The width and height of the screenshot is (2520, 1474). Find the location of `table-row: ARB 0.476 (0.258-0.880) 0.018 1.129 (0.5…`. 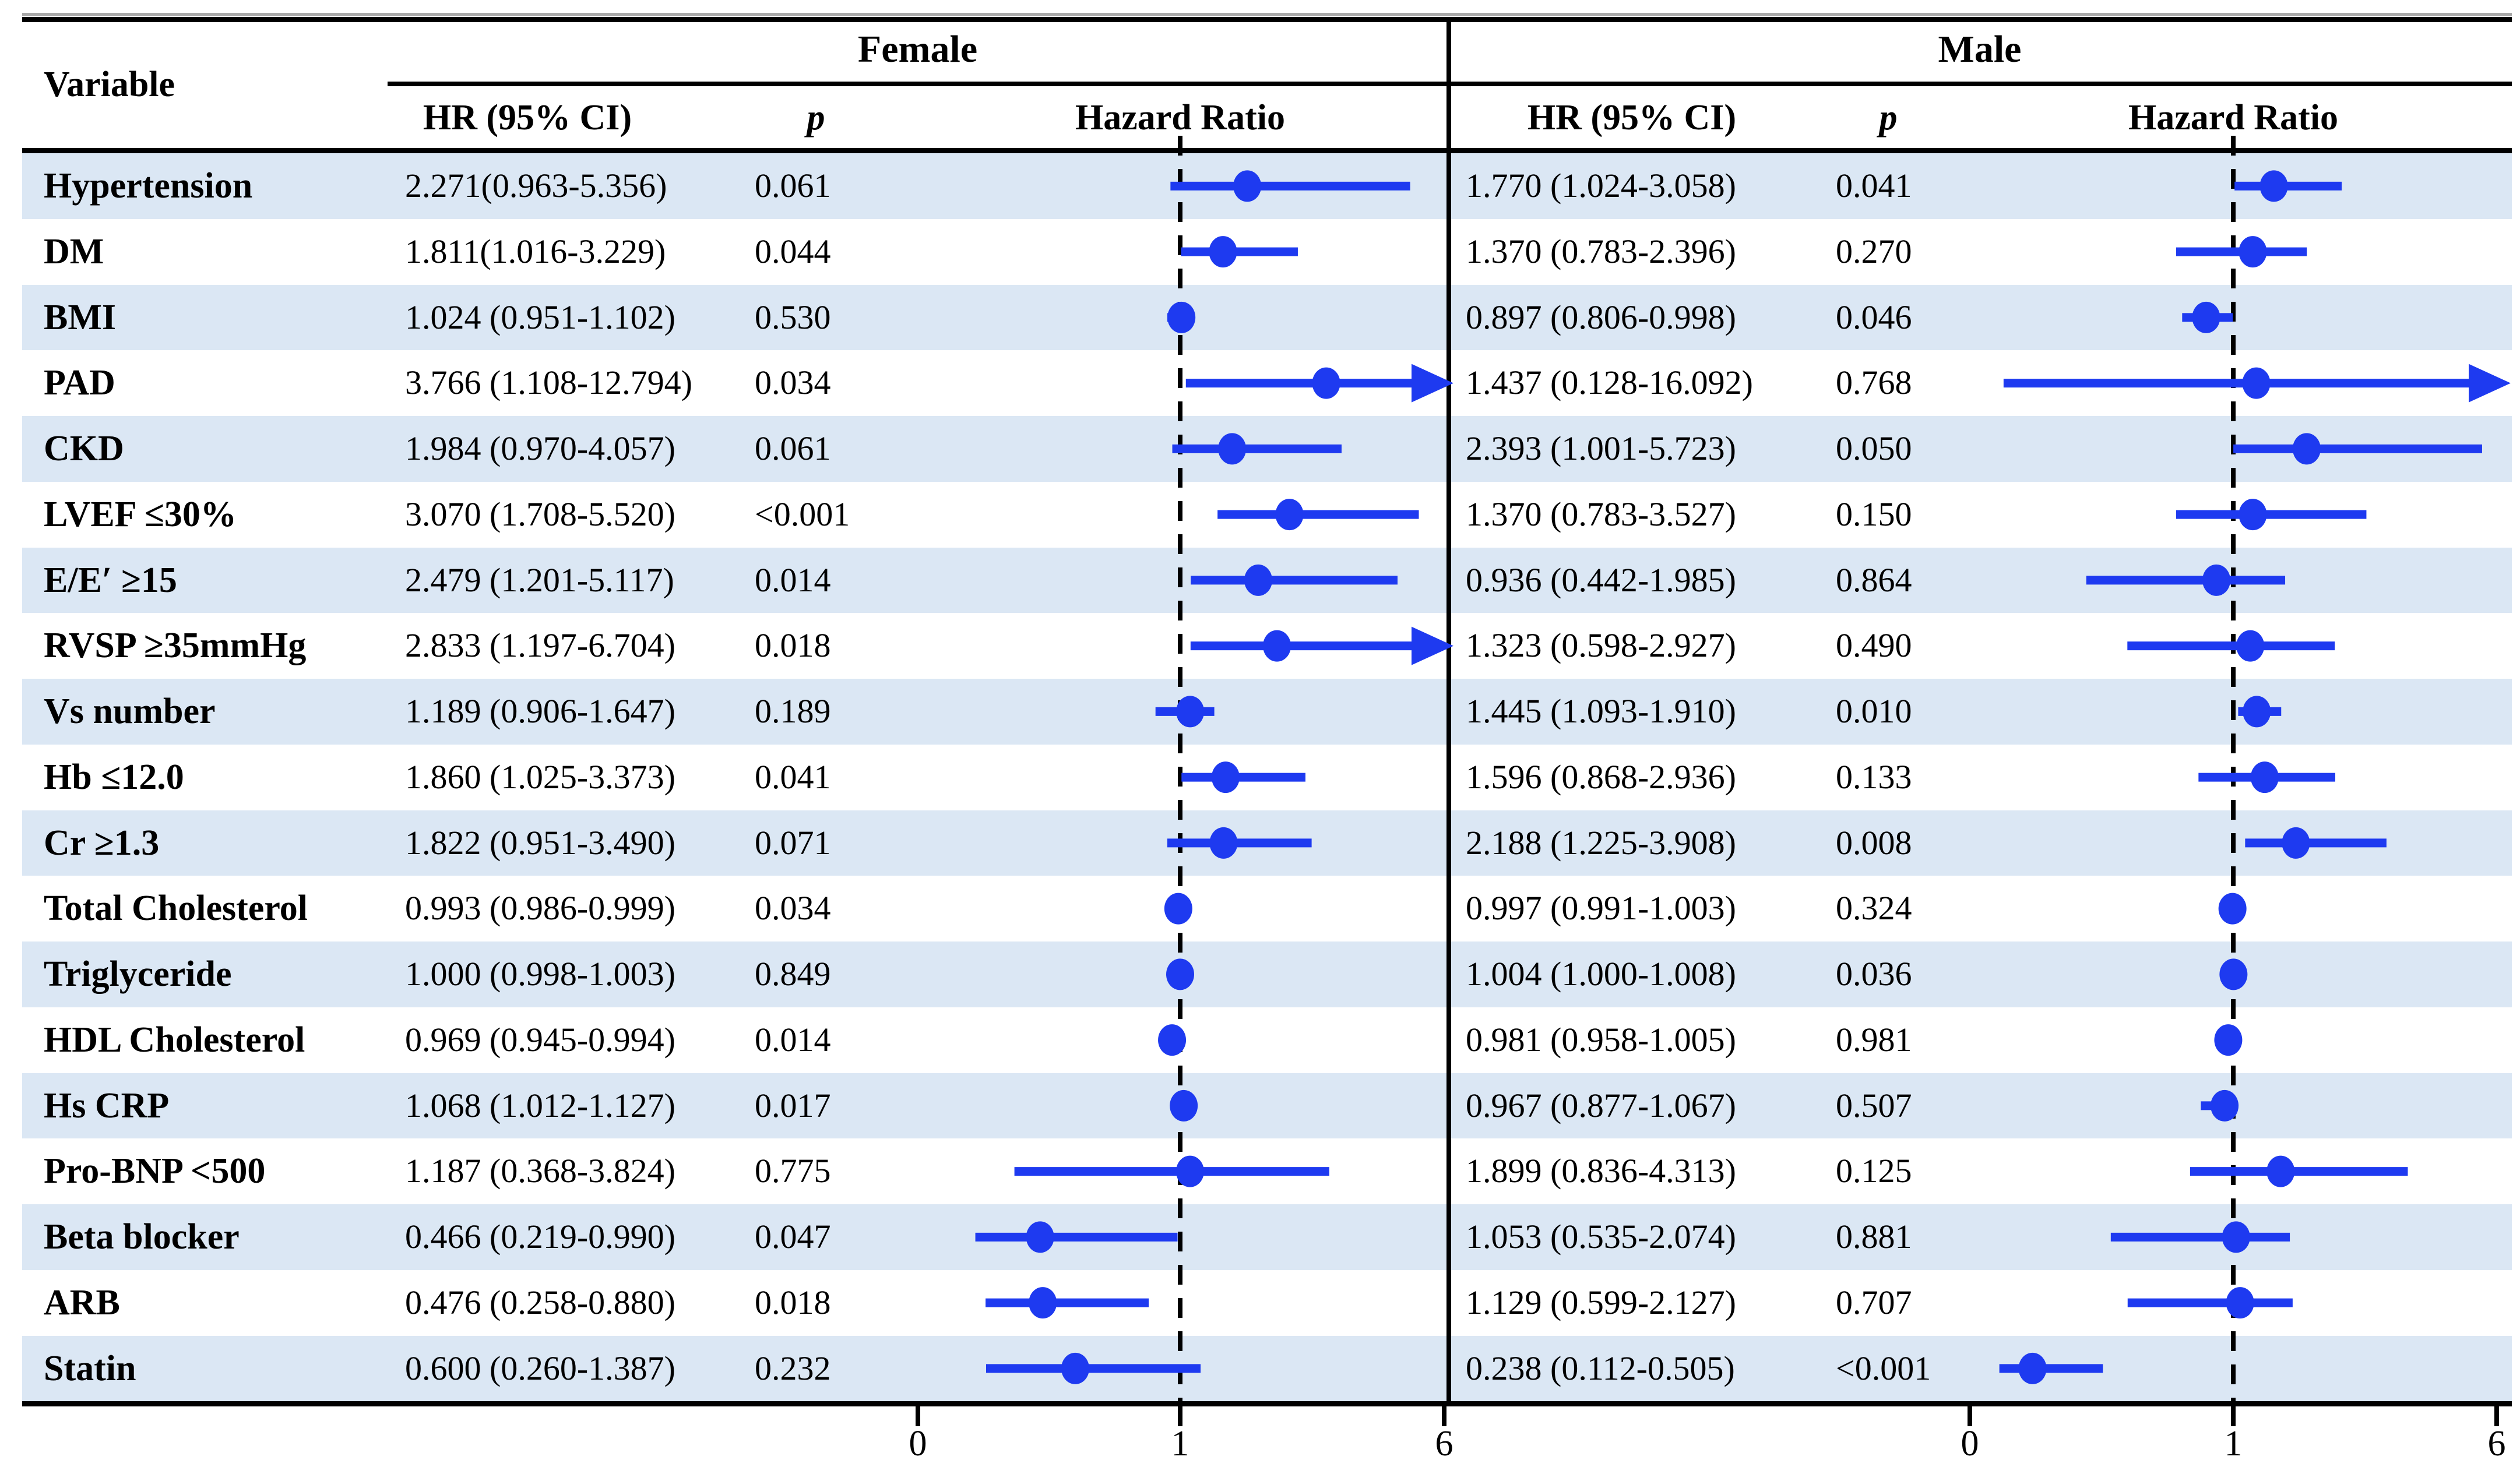

table-row: ARB 0.476 (0.258-0.880) 0.018 1.129 (0.5… is located at coordinates (1267, 1303).